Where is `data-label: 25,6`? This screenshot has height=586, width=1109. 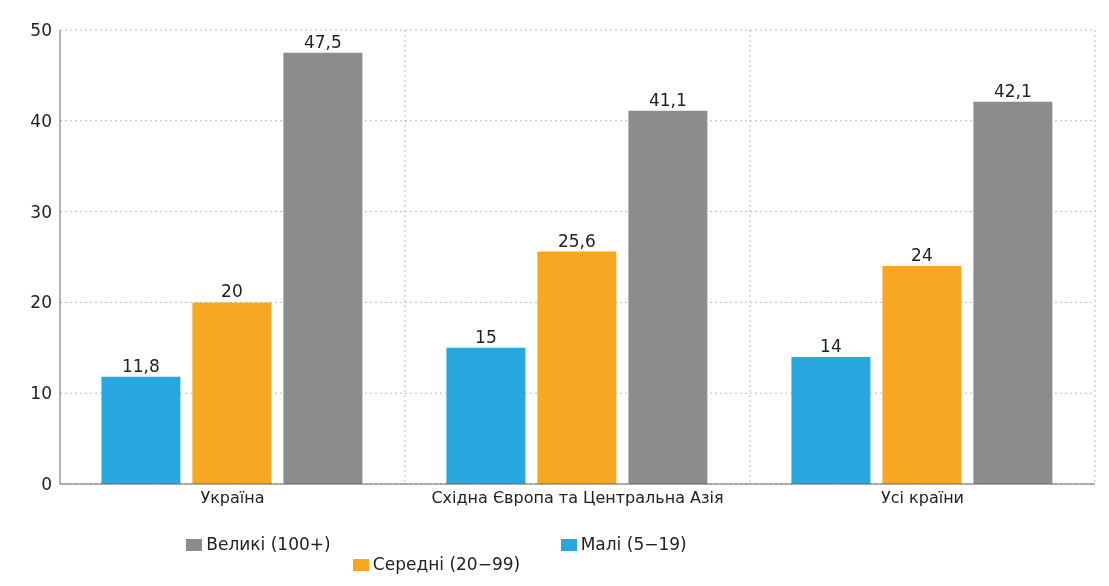 data-label: 25,6 is located at coordinates (576, 240).